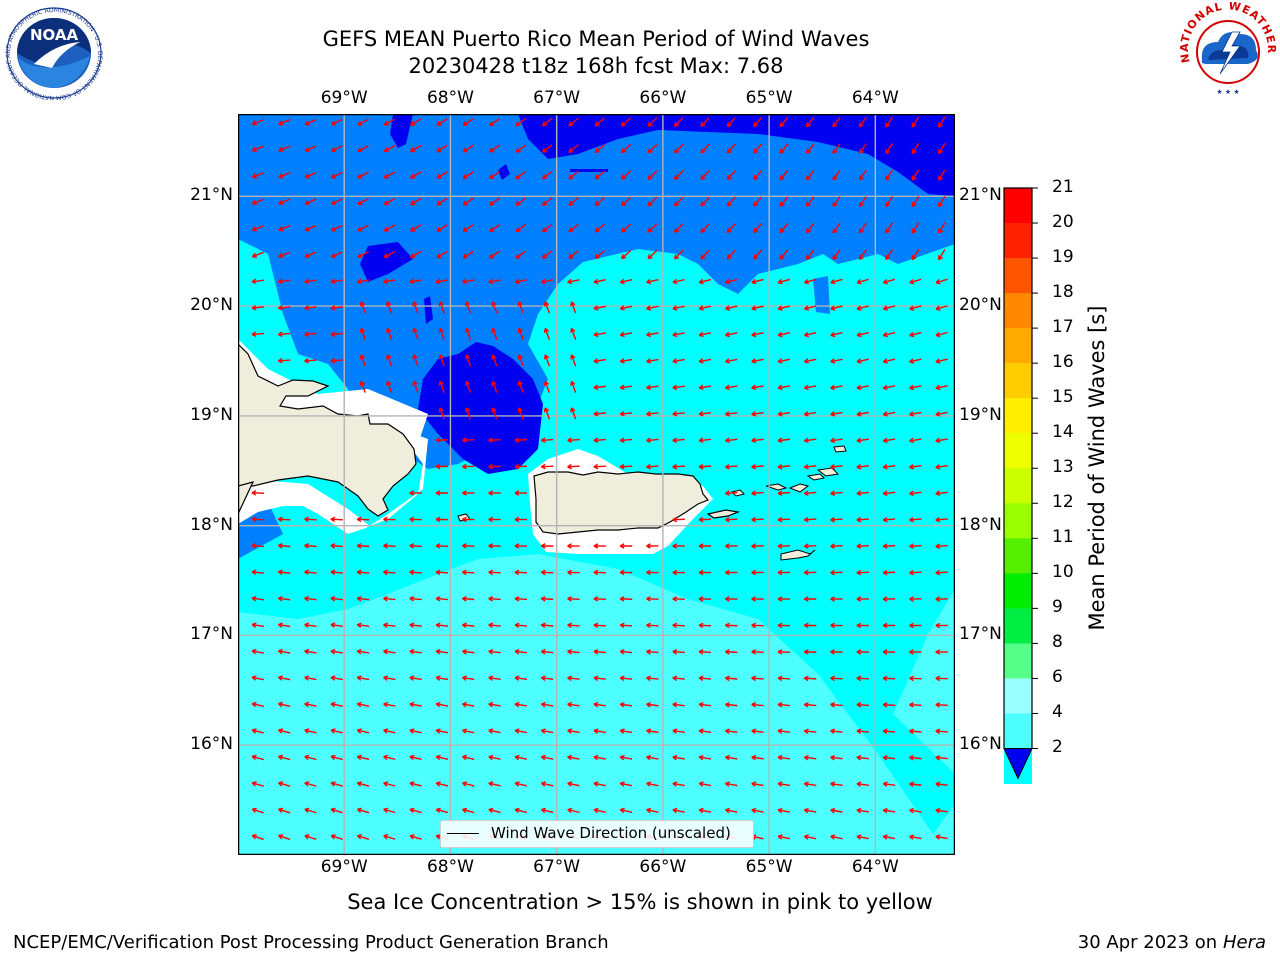  I want to click on latitude-label: 17°N, so click(980, 634).